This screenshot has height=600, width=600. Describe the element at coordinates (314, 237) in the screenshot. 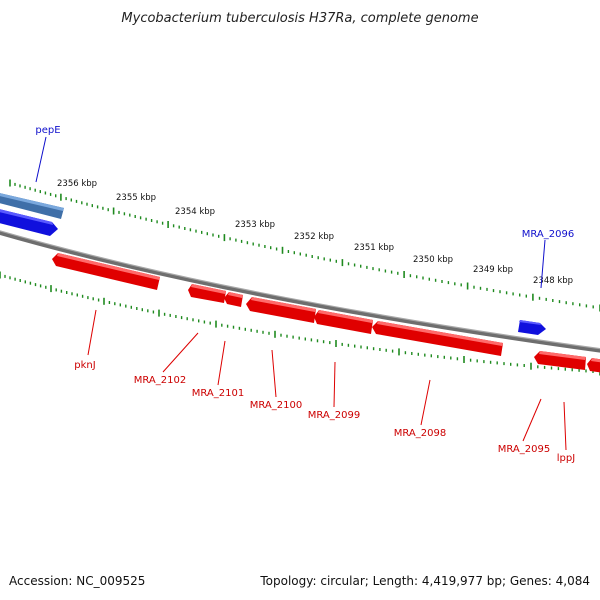

I see `kbp-label: 2352 kbp` at that location.